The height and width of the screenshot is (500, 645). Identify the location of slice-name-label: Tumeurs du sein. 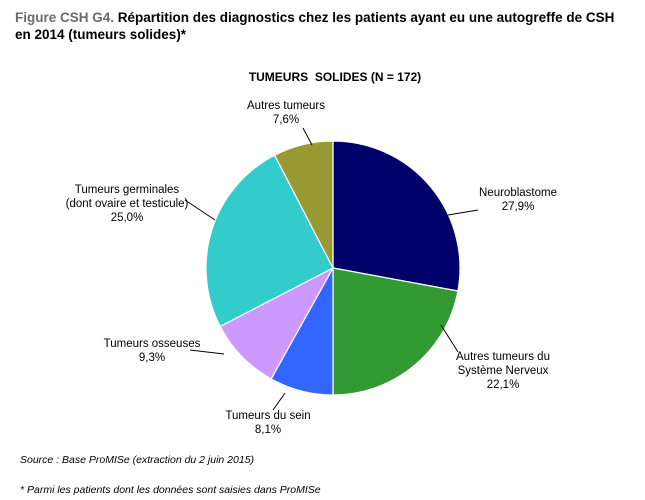
(267, 416).